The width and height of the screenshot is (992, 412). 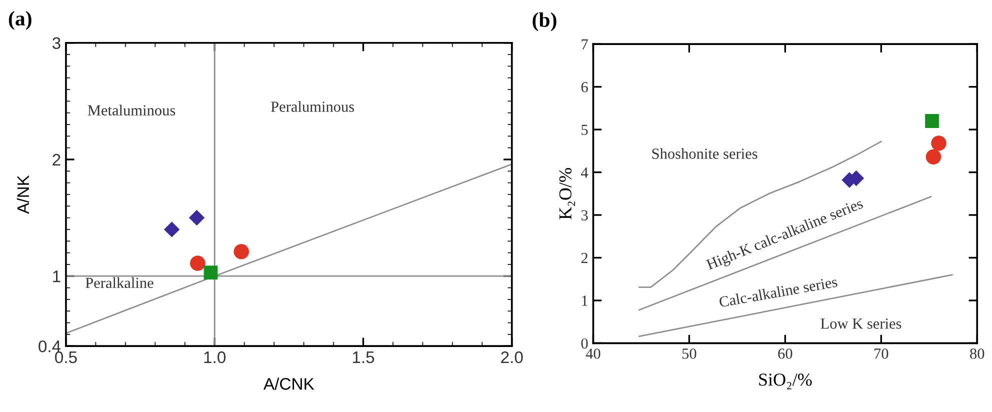 I want to click on chart-title: (a), so click(x=20, y=20).